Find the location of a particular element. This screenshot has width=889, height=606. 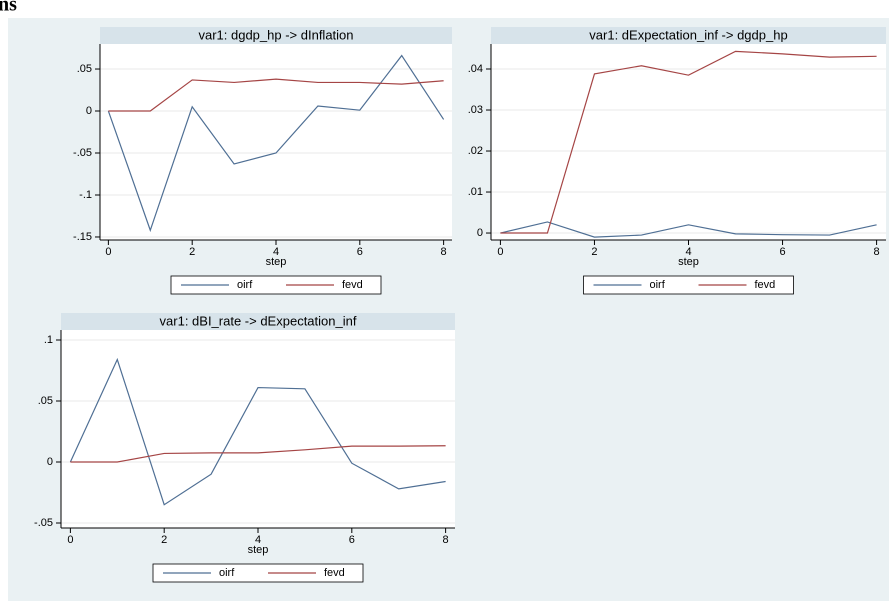

y-tick-label: .1 is located at coordinates (48, 340).